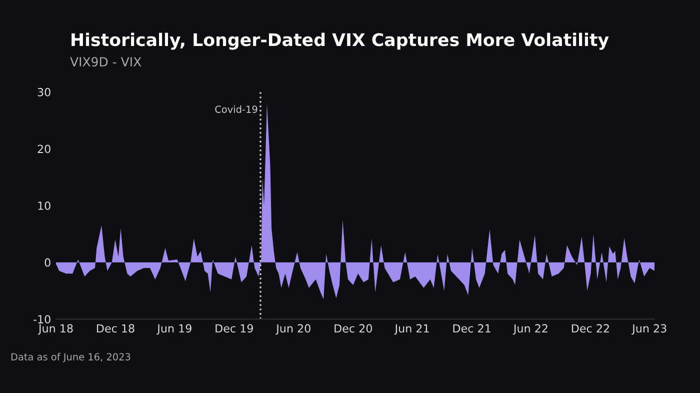  Describe the element at coordinates (353, 328) in the screenshot. I see `x-tick-label: Dec 20` at that location.